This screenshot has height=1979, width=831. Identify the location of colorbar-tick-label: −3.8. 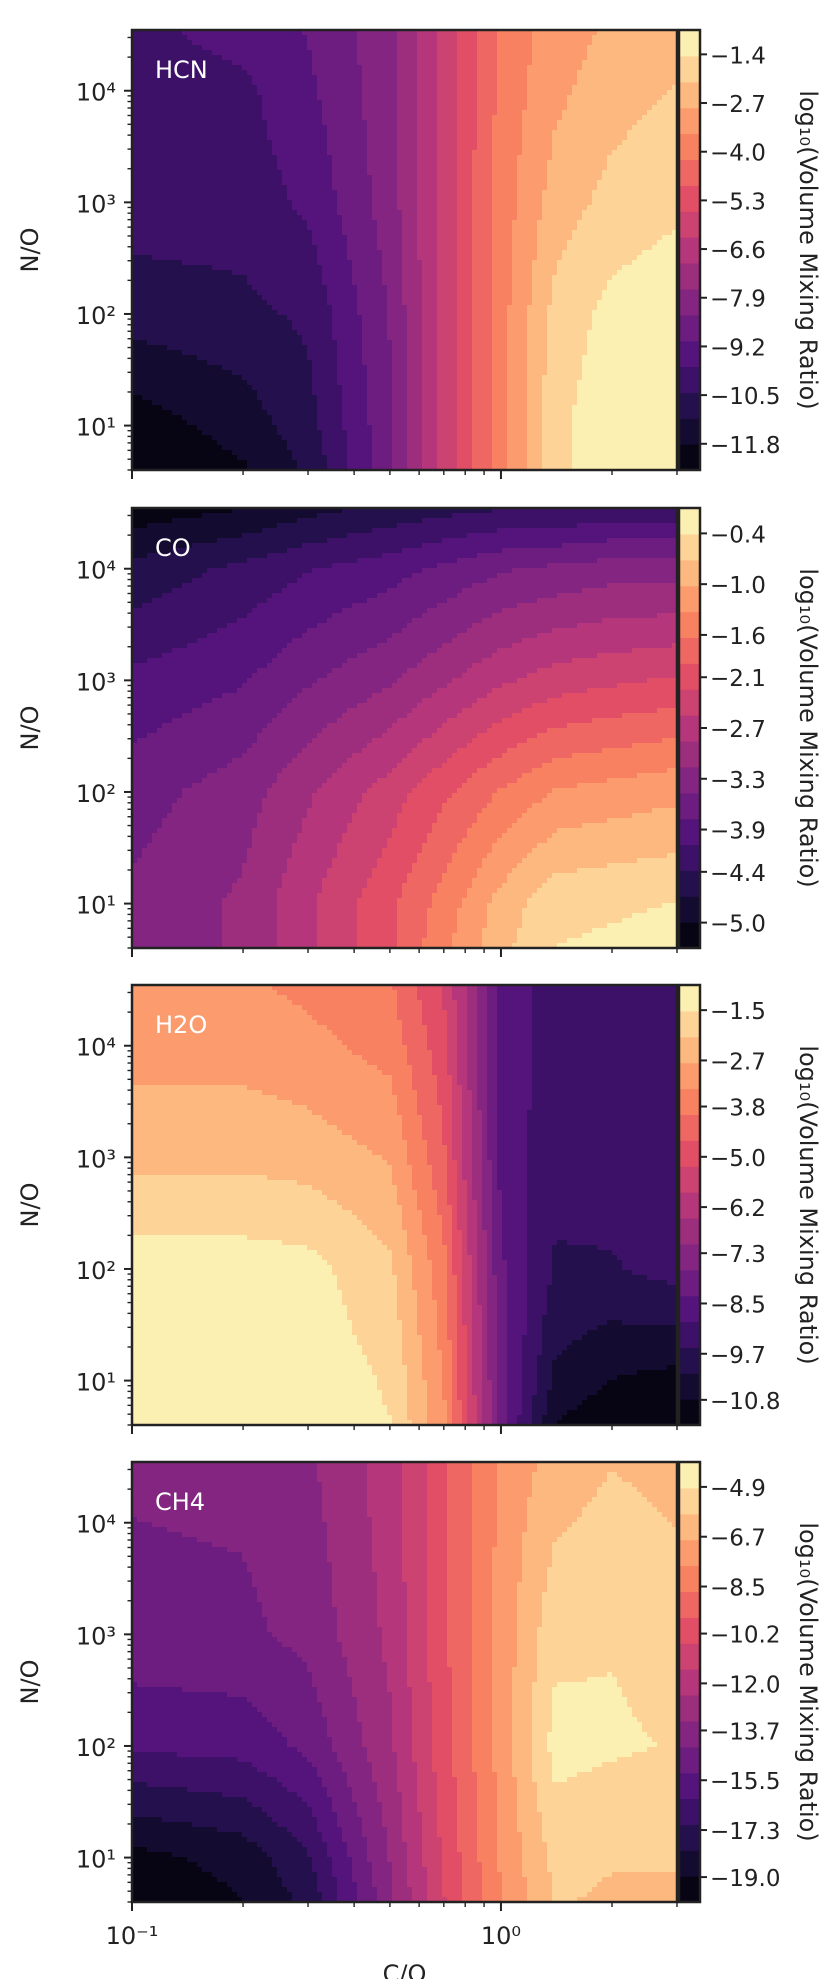
(738, 1109).